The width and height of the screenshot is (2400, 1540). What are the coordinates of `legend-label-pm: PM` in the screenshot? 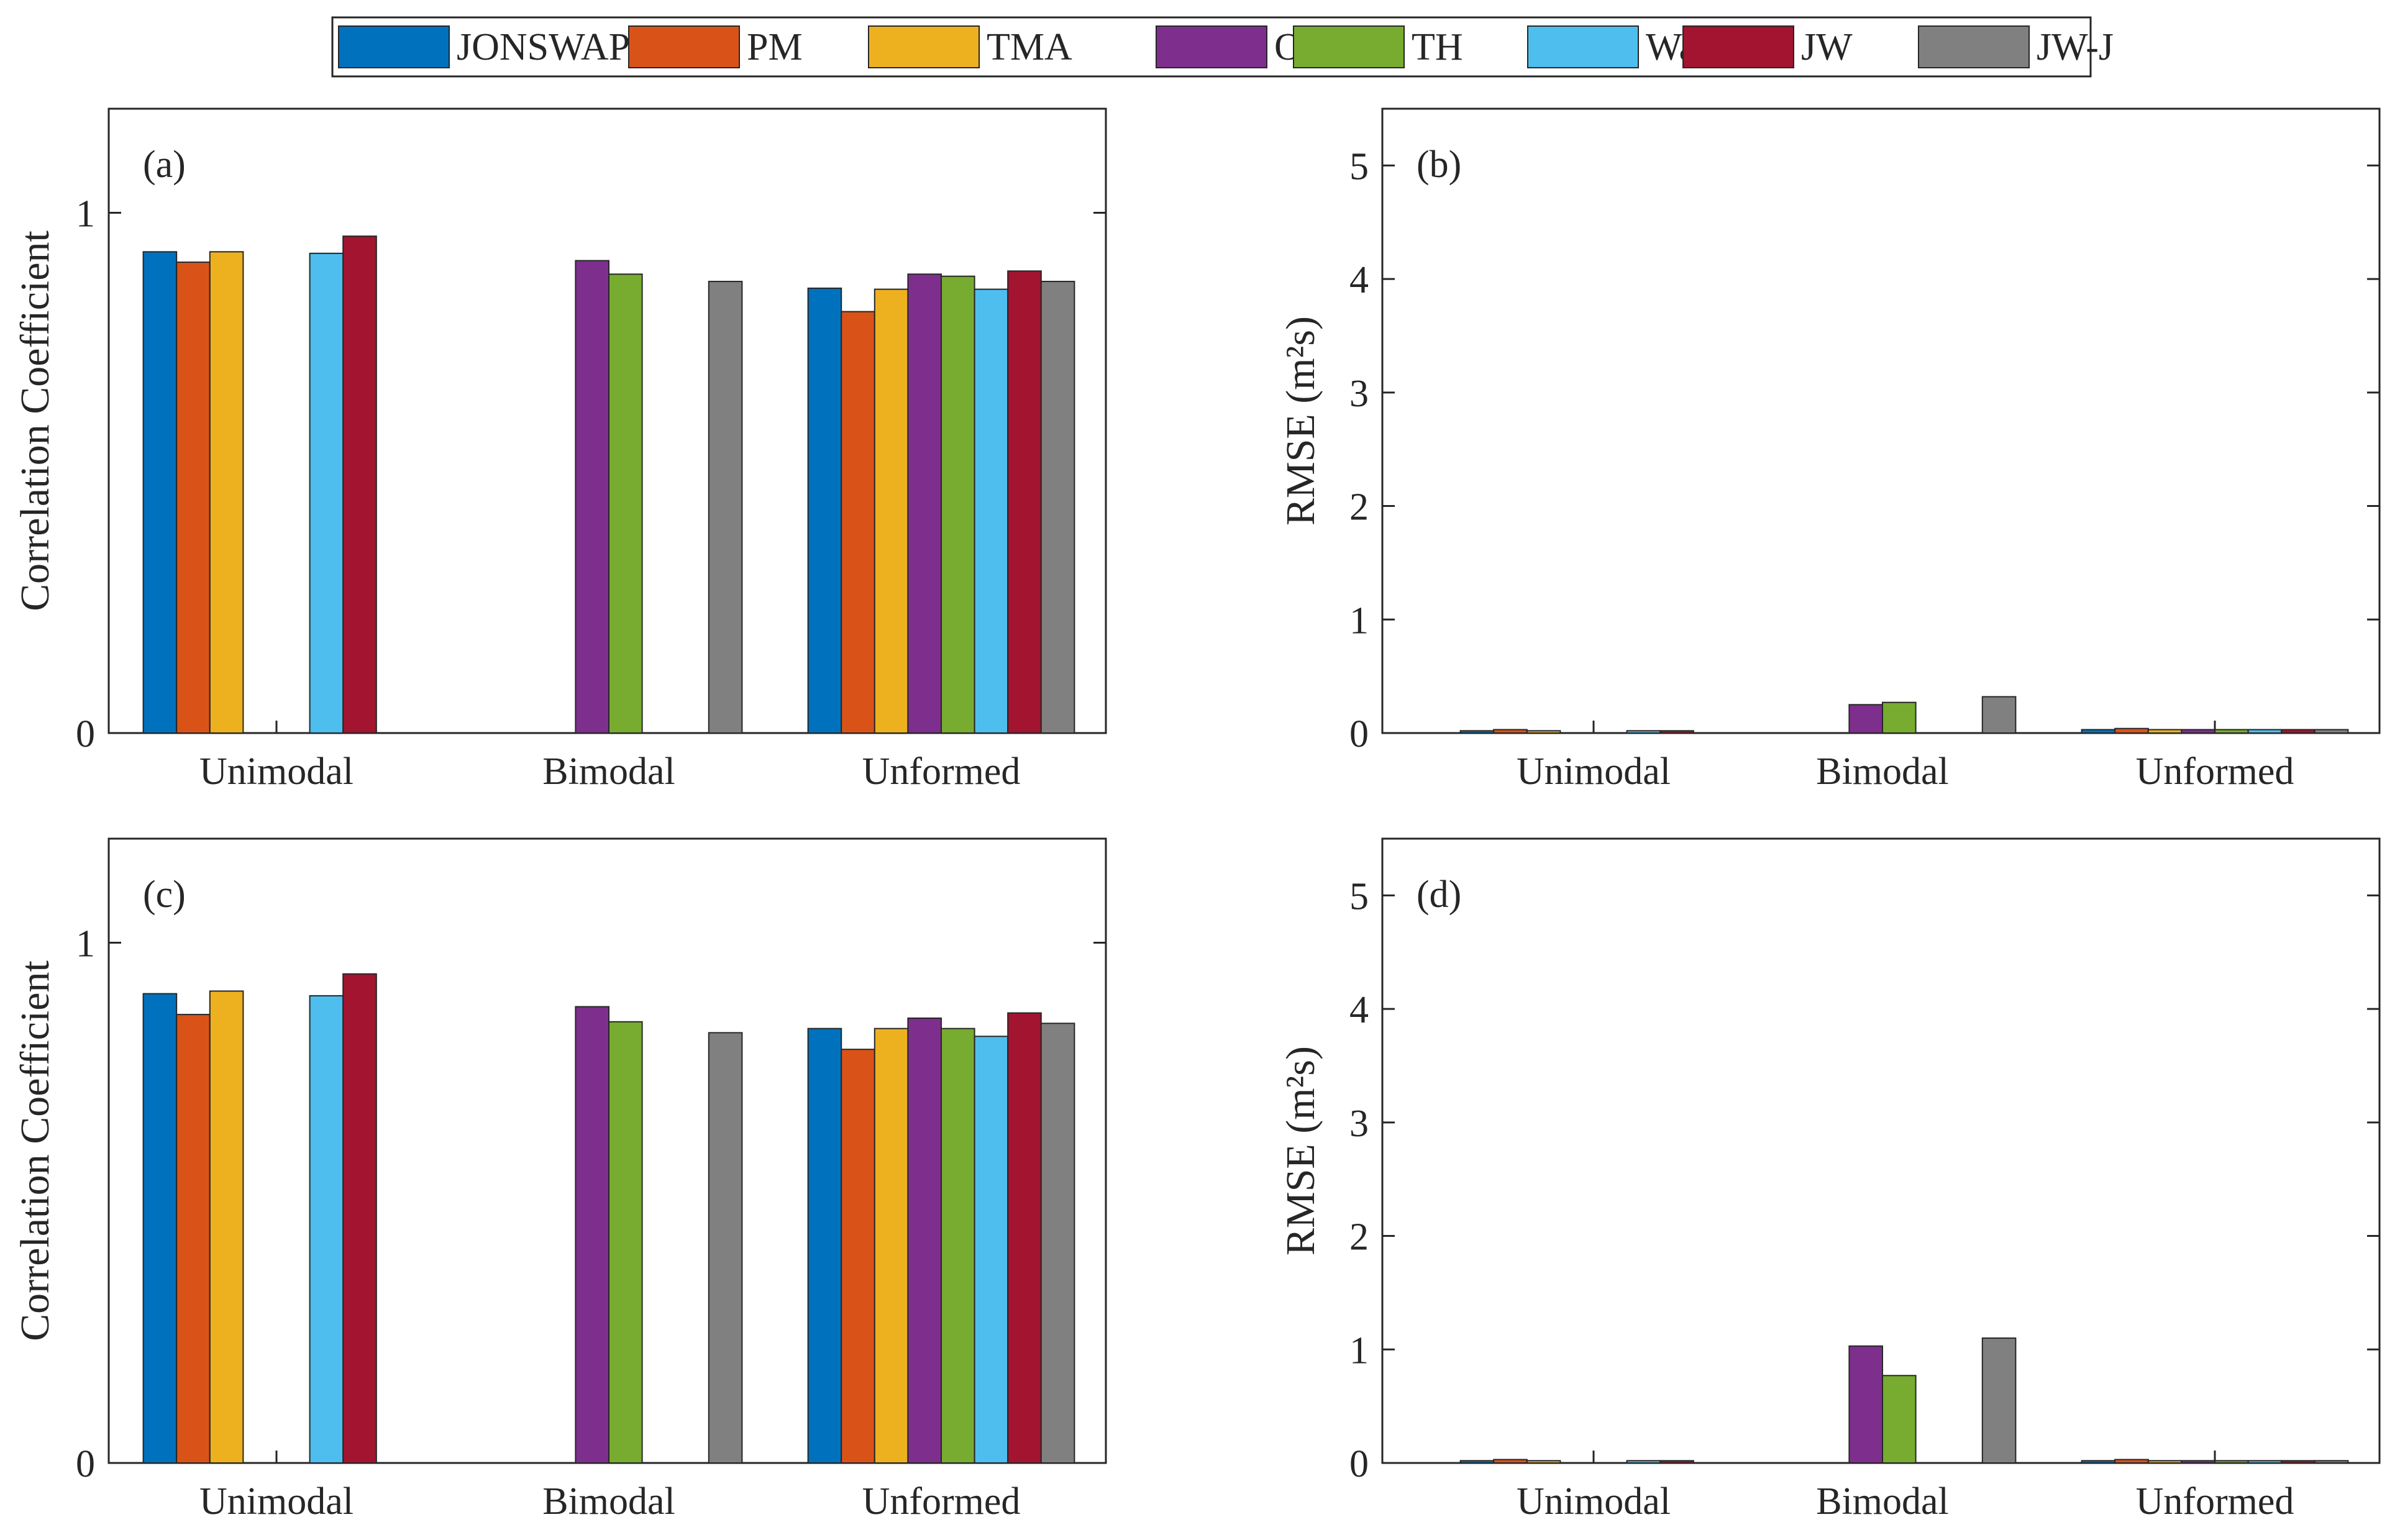 It's located at (775, 47).